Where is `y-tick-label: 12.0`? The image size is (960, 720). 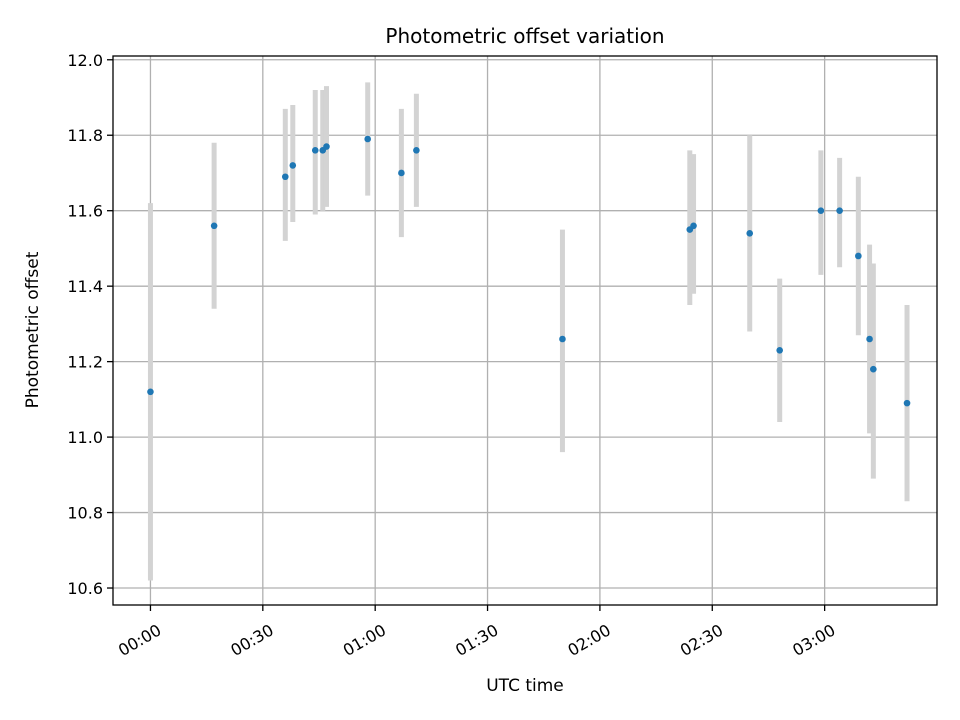 y-tick-label: 12.0 is located at coordinates (85, 60).